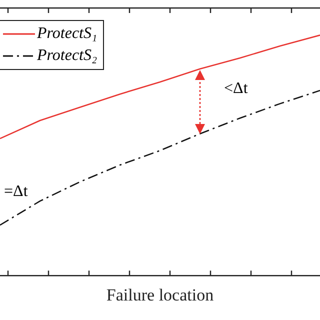  I want to click on legend-label: ProtectS₂, so click(67, 56).